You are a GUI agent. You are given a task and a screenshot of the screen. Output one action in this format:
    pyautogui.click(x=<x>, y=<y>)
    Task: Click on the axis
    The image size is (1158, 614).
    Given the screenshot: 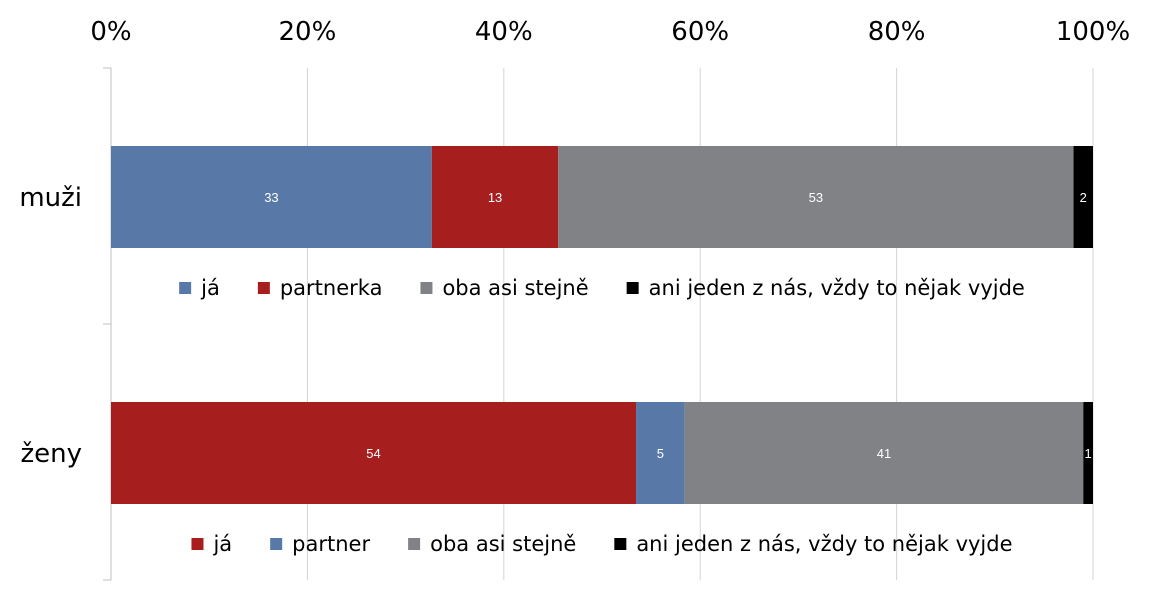 What is the action you would take?
    pyautogui.click(x=107, y=324)
    